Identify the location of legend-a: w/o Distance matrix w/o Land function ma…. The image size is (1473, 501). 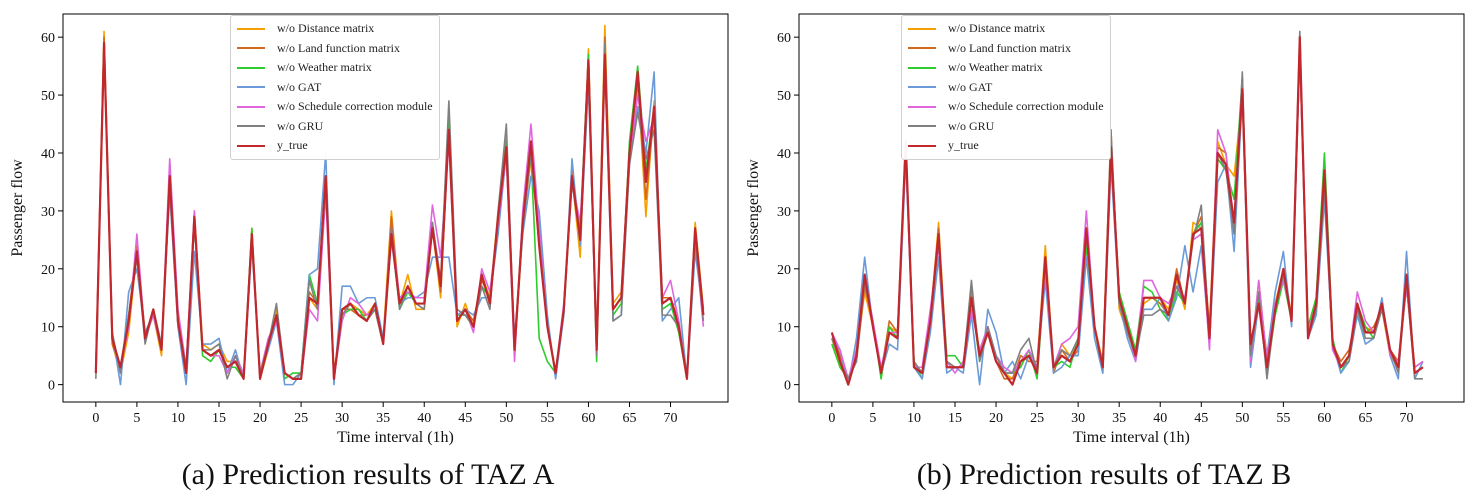
(335, 87).